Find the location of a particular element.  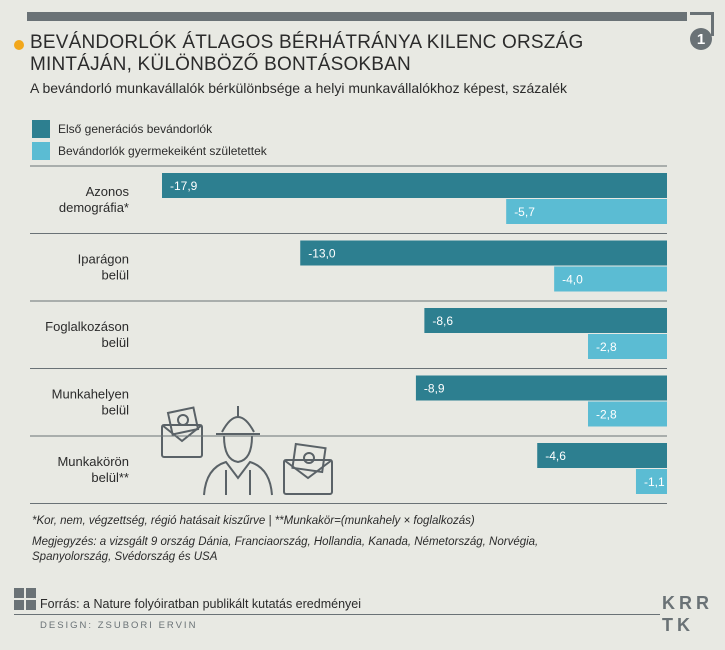

legend-item-second-gen: Bevándorlók gyermekeiként születettek is located at coordinates (149, 151).